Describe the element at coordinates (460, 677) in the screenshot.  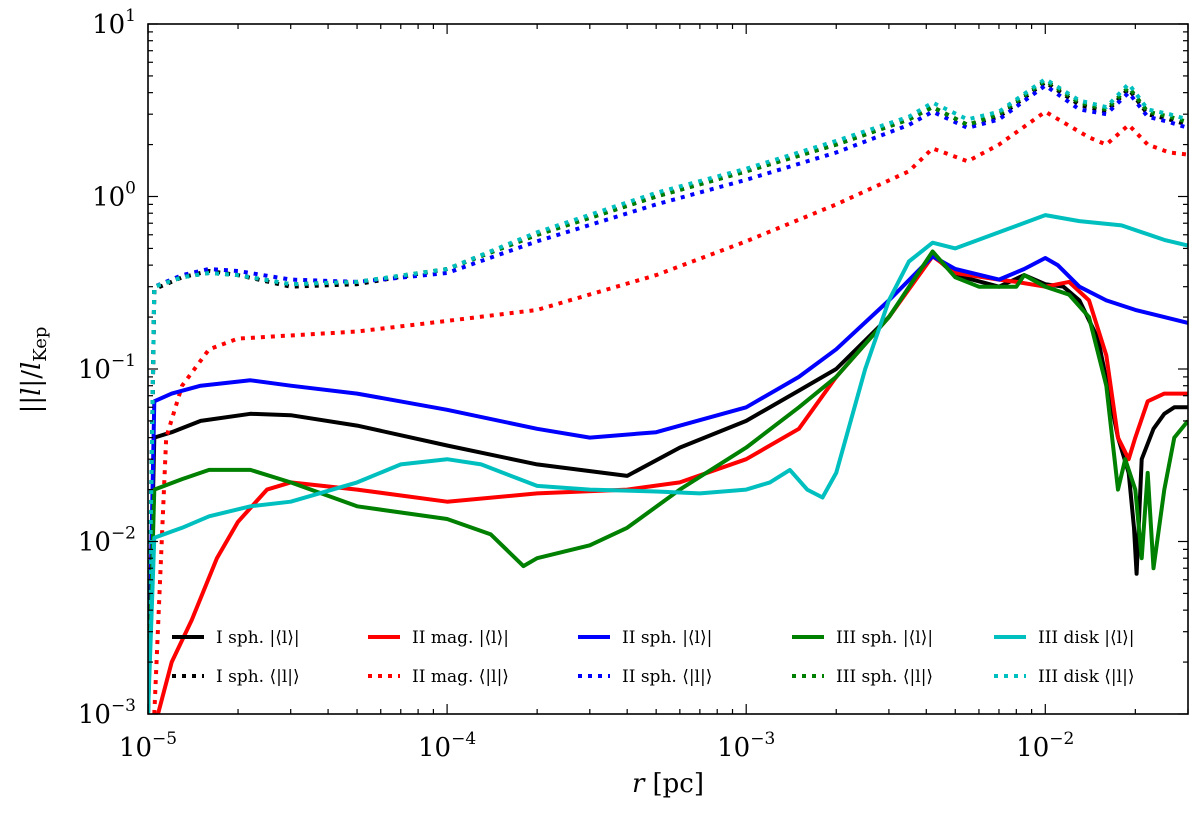
I see `legend-label-3: II mag. ⟨|l|⟩` at that location.